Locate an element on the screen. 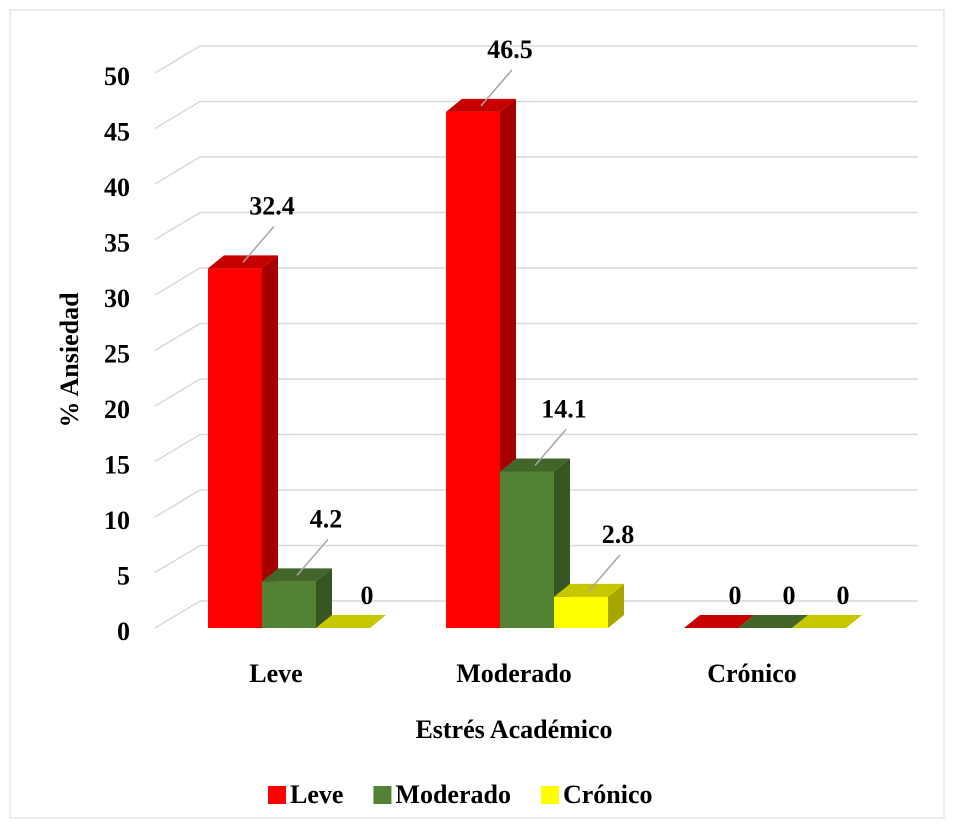 This screenshot has width=954, height=828. y-tick-label: 5 is located at coordinates (123, 575).